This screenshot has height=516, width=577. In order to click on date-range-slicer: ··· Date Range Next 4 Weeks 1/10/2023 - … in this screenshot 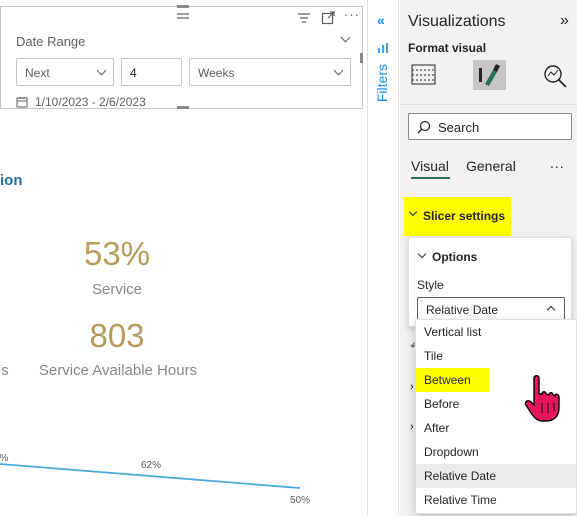, I will do `click(181, 57)`.